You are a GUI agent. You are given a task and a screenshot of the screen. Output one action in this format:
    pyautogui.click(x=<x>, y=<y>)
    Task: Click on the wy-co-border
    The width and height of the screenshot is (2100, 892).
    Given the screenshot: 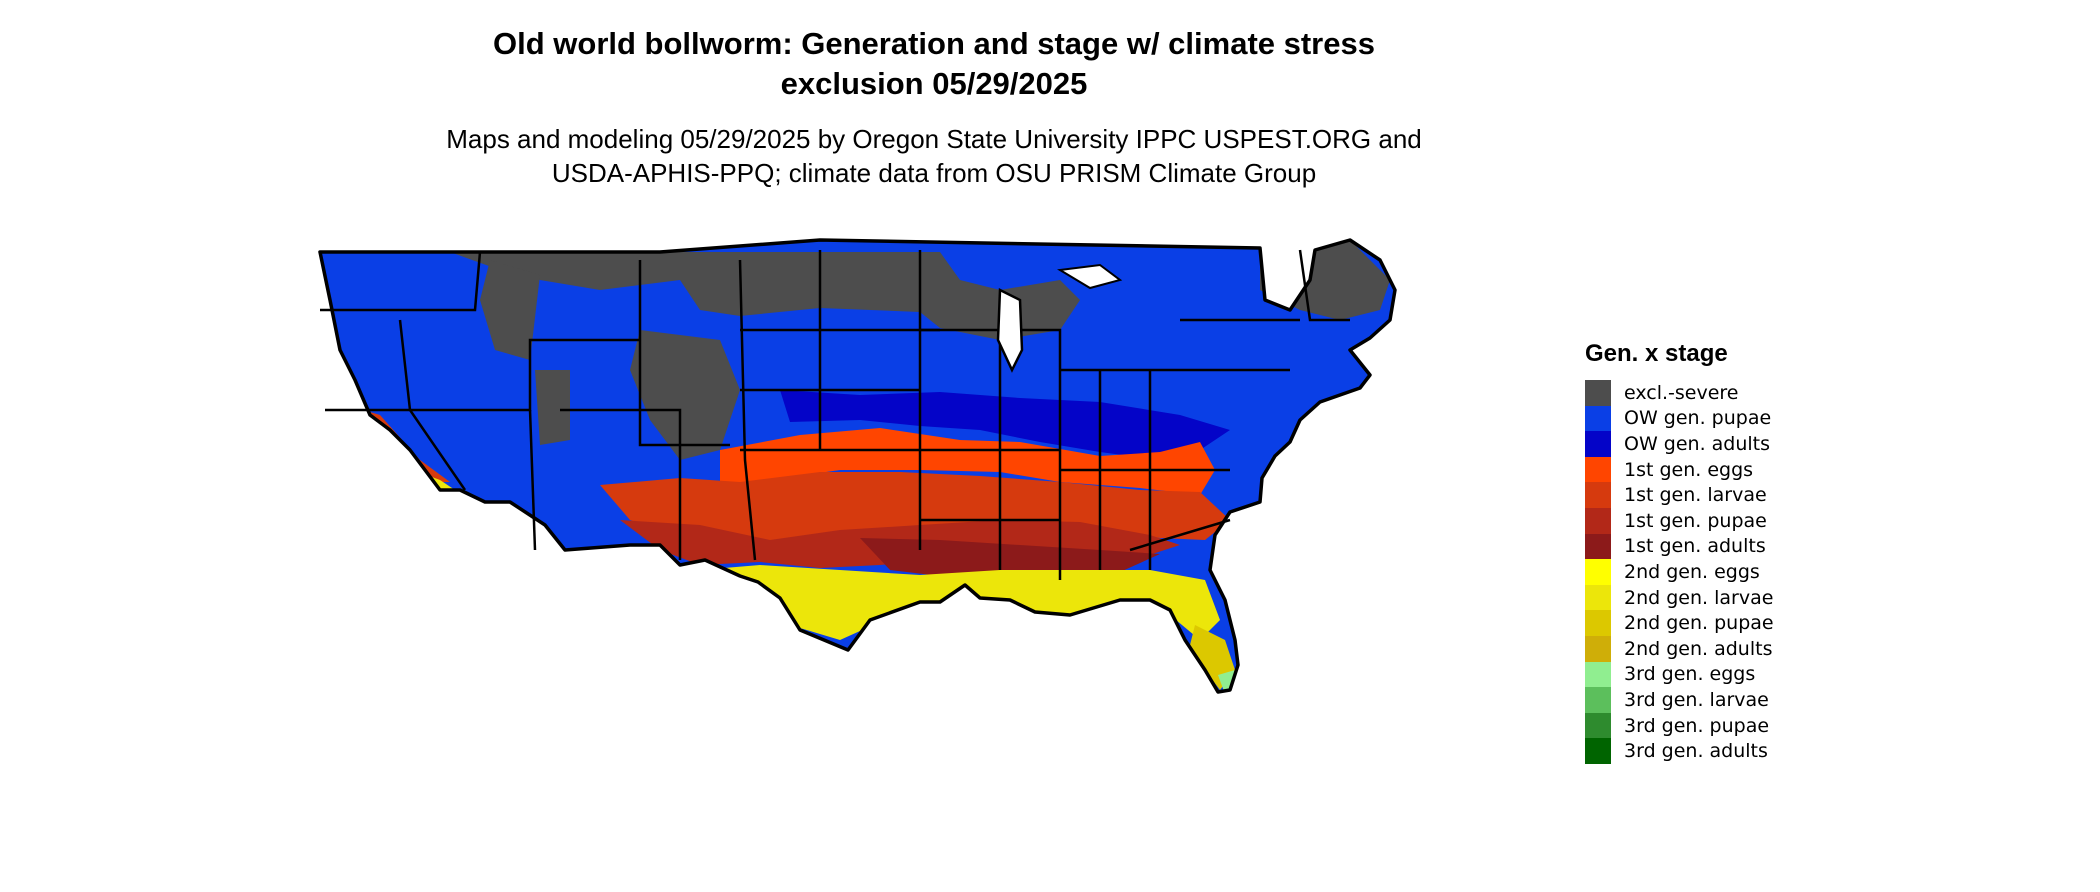 What is the action you would take?
    pyautogui.click(x=684, y=353)
    